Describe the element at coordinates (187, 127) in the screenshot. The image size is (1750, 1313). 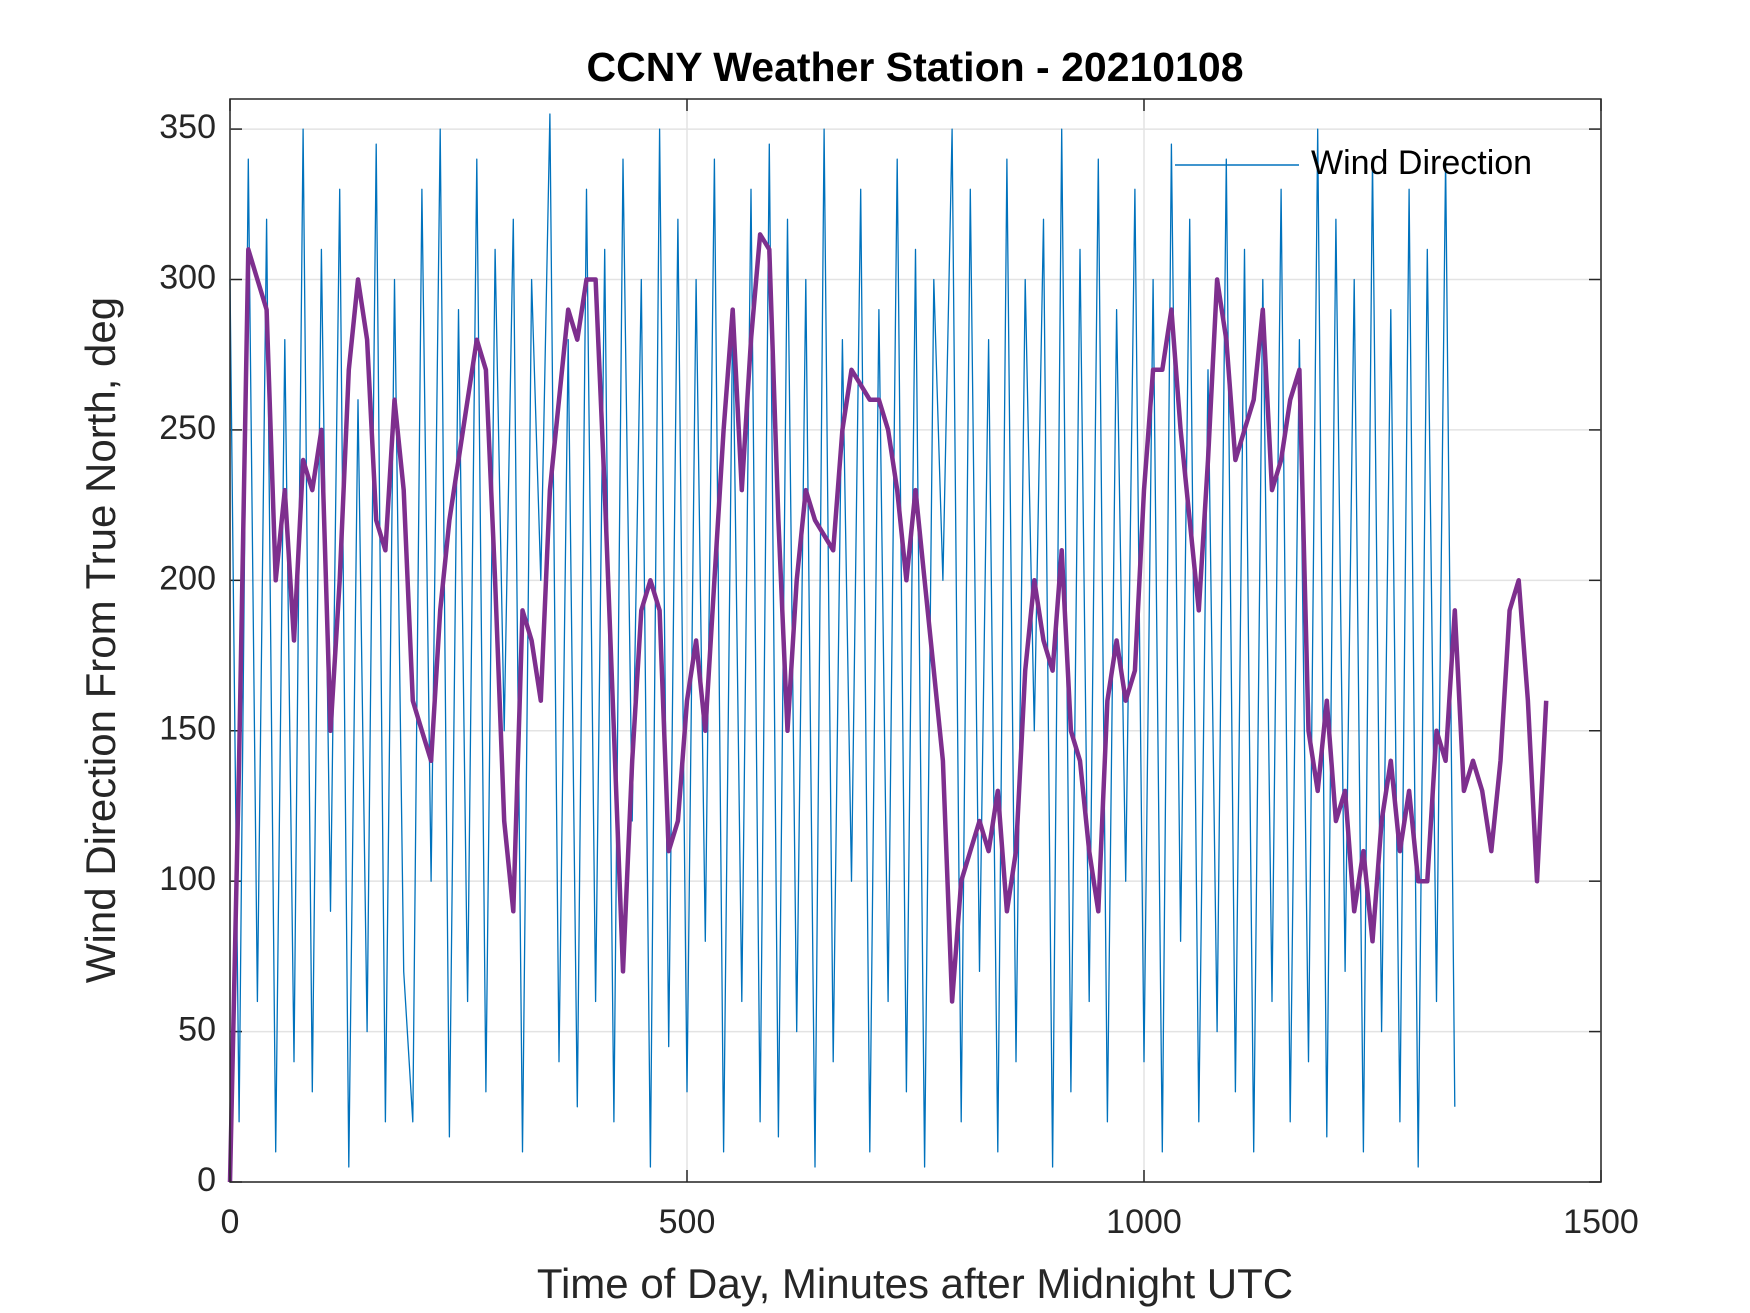
I see `y-tick-label: 350` at that location.